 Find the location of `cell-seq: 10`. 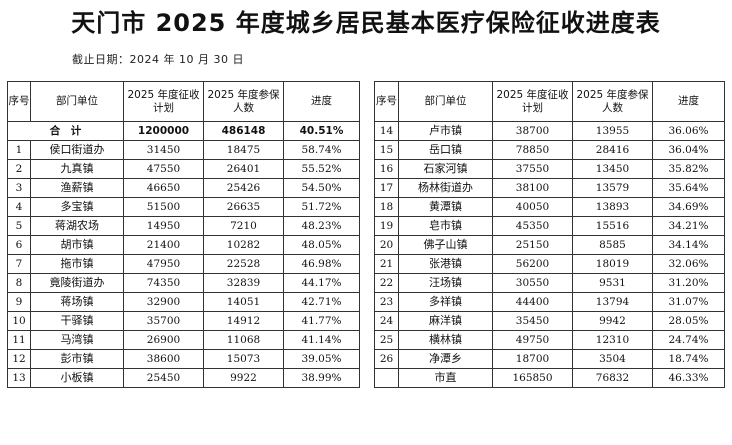

cell-seq: 10 is located at coordinates (19, 321).